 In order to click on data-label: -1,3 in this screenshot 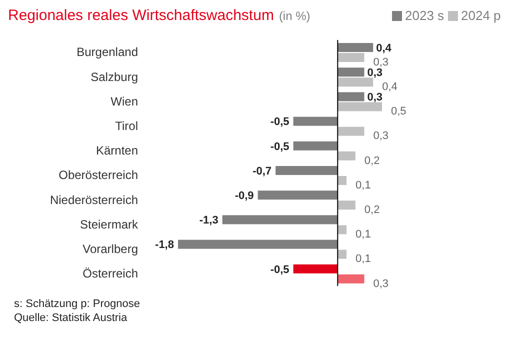, I will do `click(208, 220)`.